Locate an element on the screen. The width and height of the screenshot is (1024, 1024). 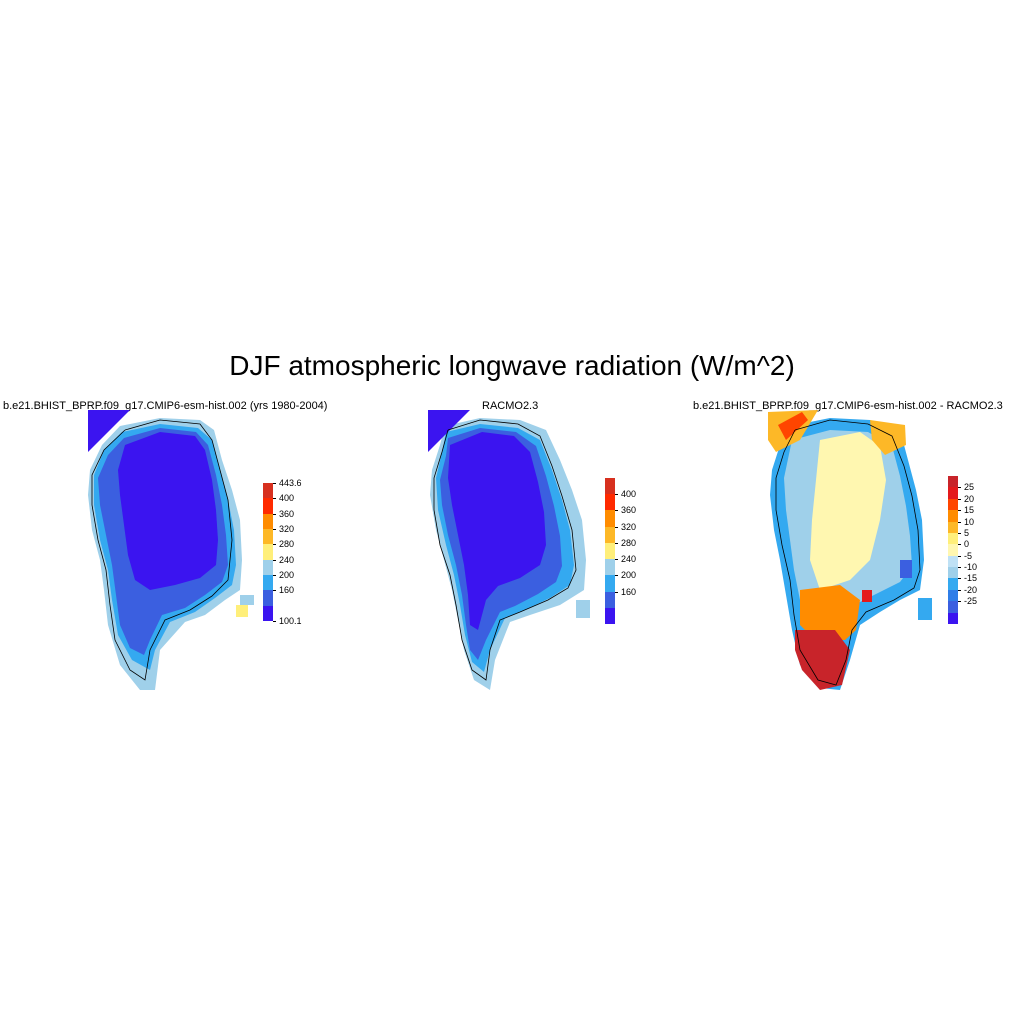
colorbar-label: 5 is located at coordinates (967, 532).